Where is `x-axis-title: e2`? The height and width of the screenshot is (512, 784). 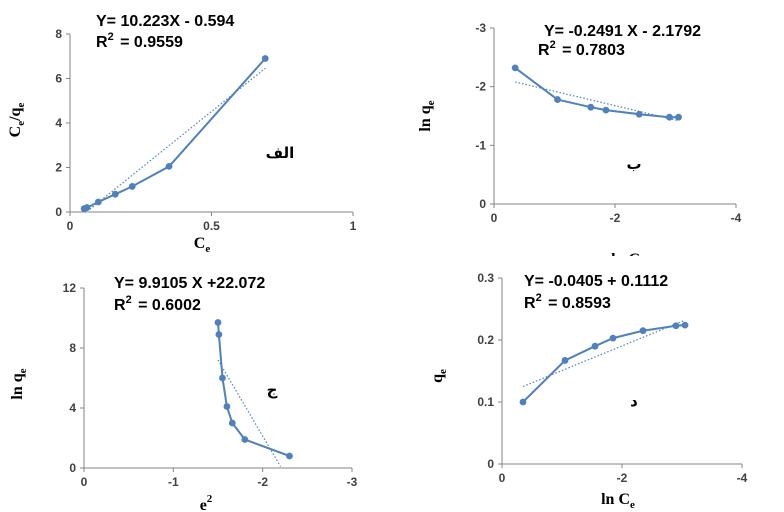
x-axis-title: e2 is located at coordinates (206, 502).